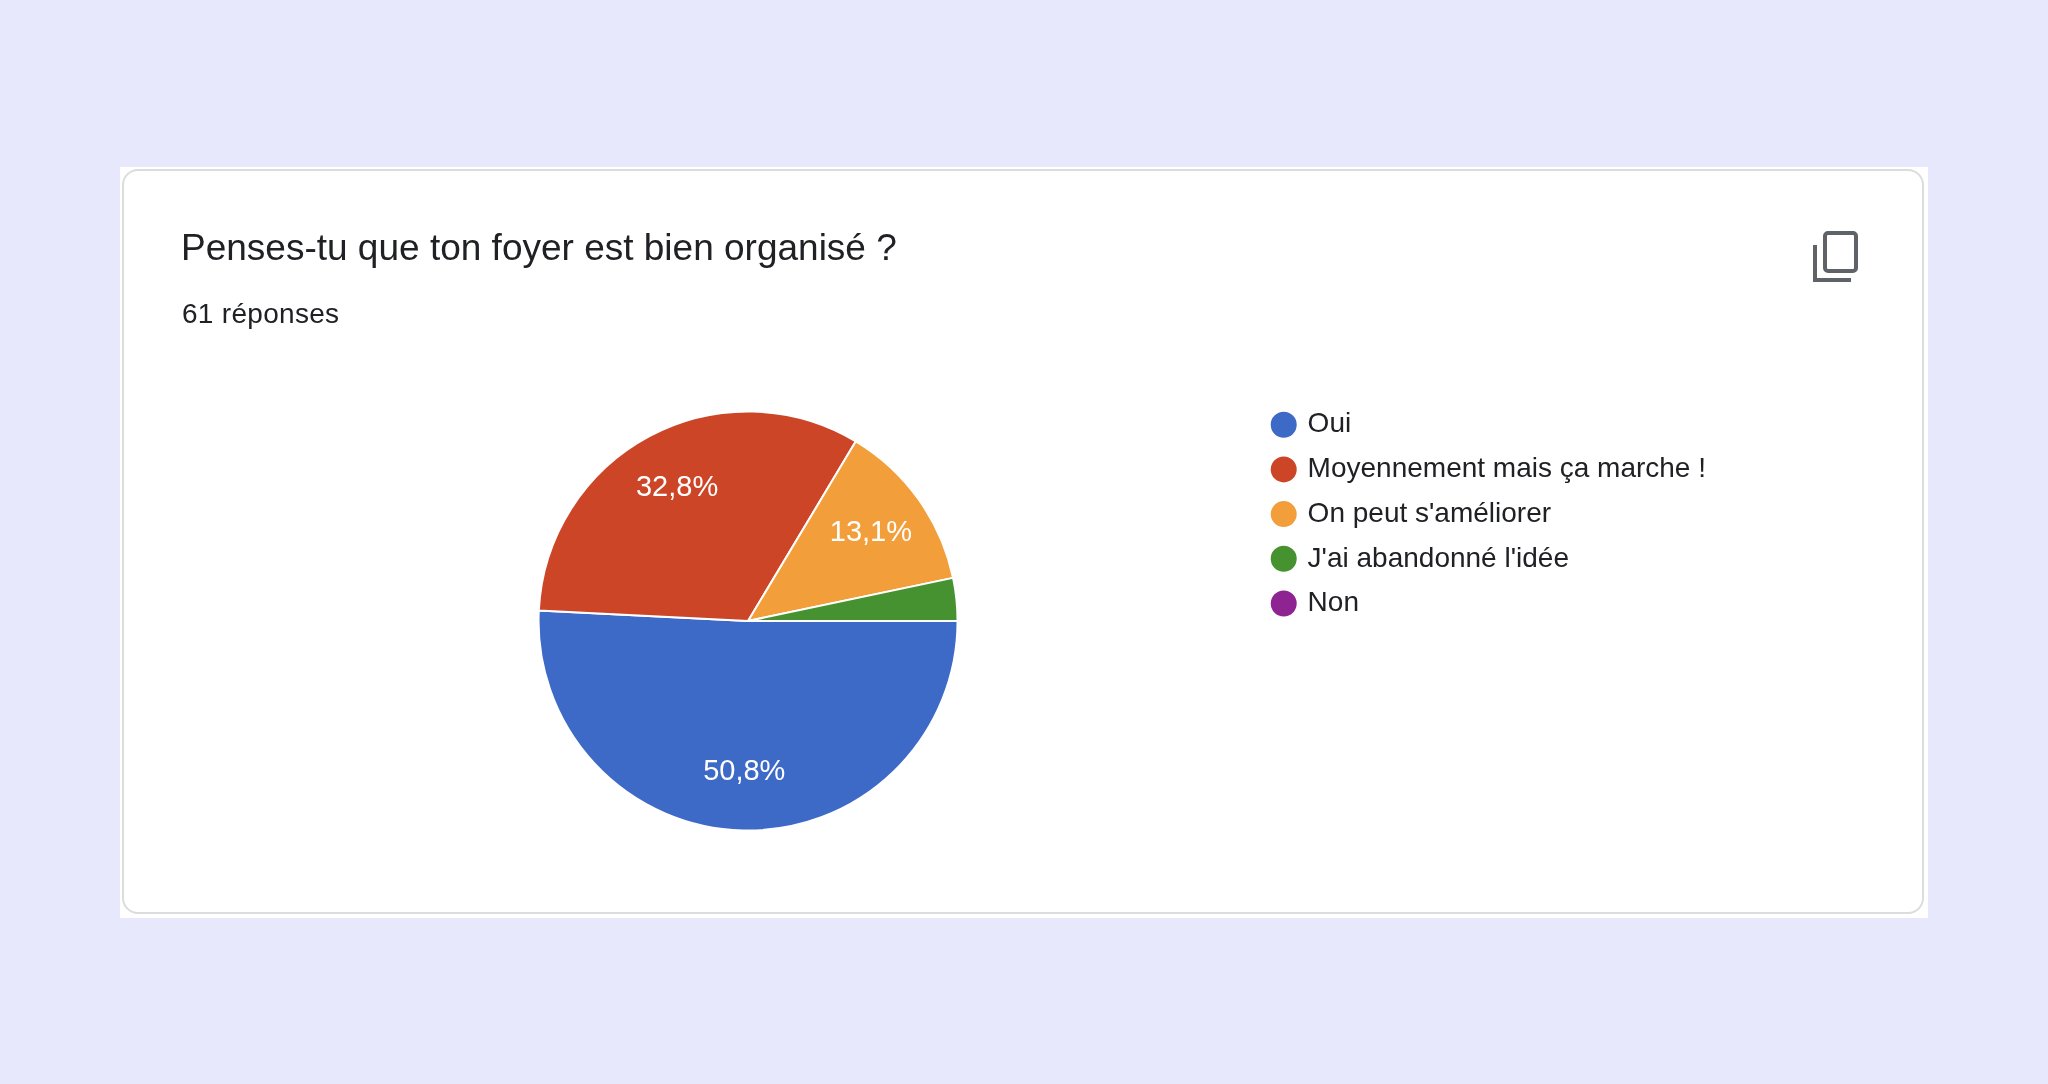  What do you see at coordinates (1507, 468) in the screenshot?
I see `legend-label: Moyennement mais ça marche !` at bounding box center [1507, 468].